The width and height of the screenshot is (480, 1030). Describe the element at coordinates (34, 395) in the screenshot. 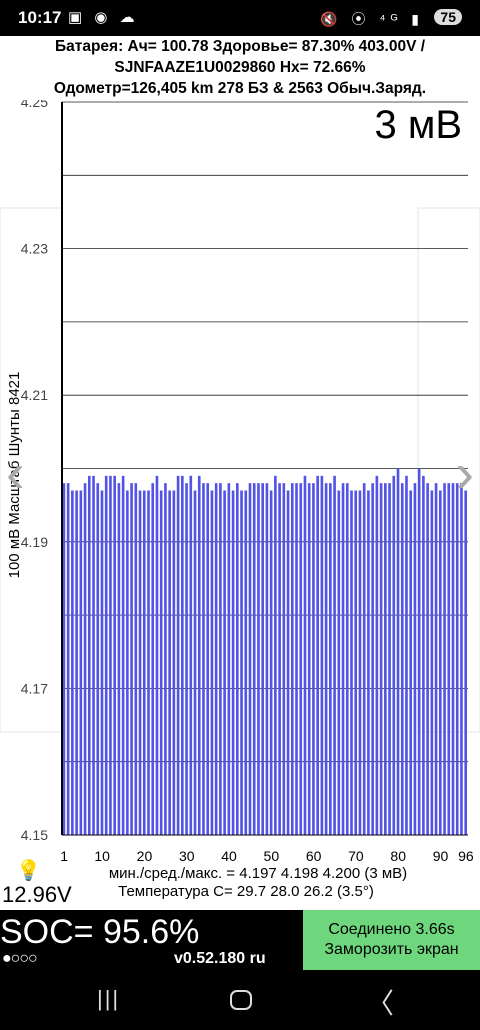

I see `y-tick-label: 4.21` at that location.